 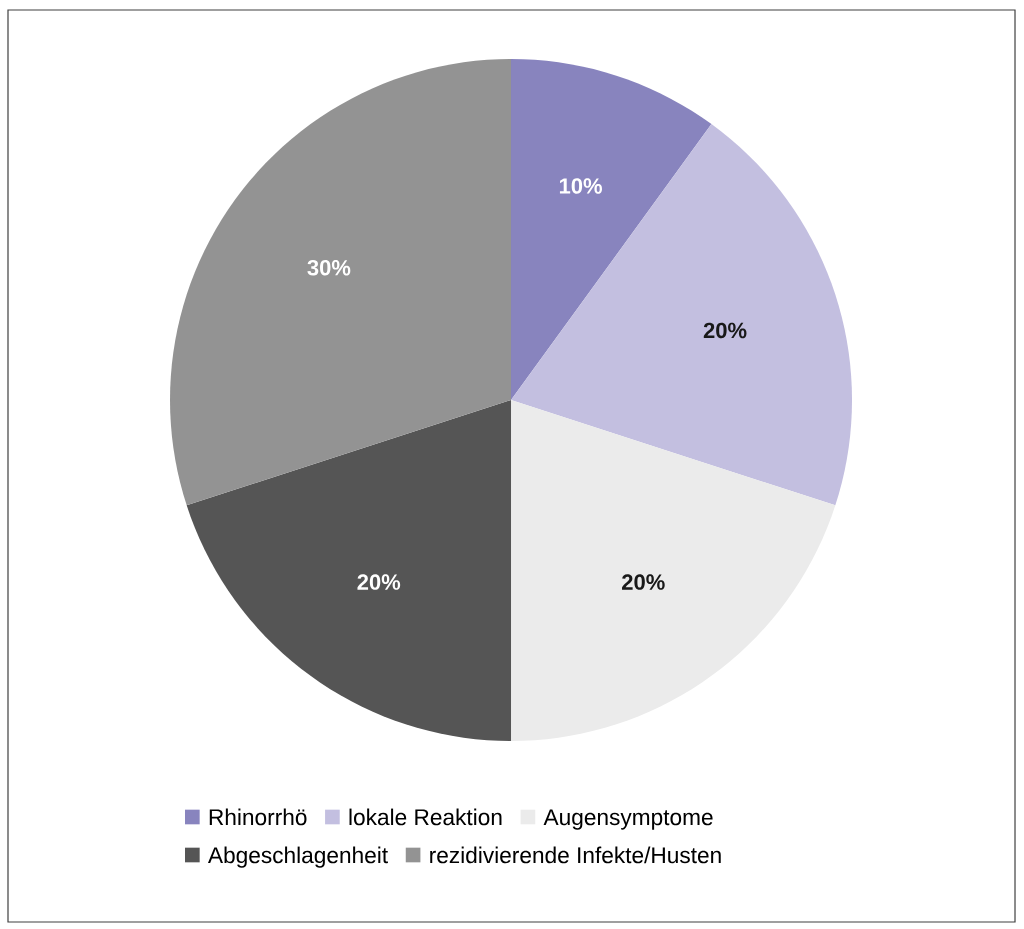 I want to click on data-label: 30%, so click(x=329, y=267).